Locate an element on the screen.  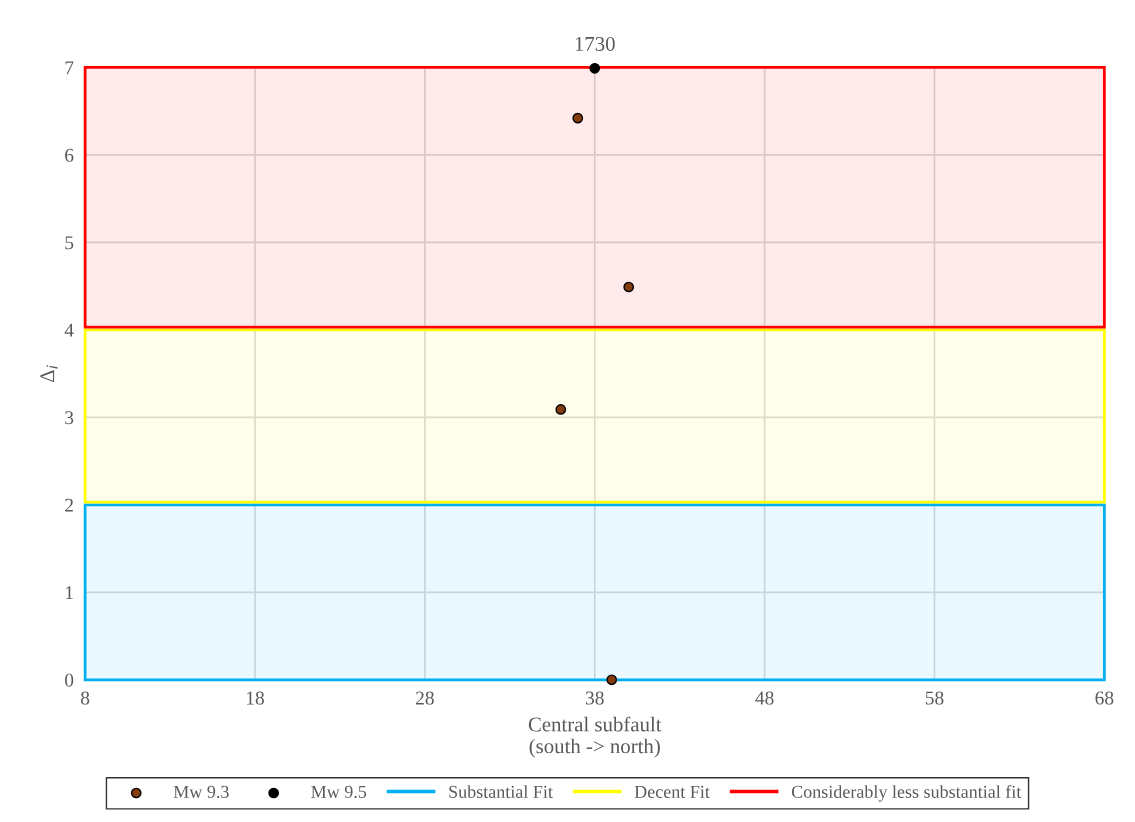
y-axis-title: Δ$_{i}$ is located at coordinates (49, 373).